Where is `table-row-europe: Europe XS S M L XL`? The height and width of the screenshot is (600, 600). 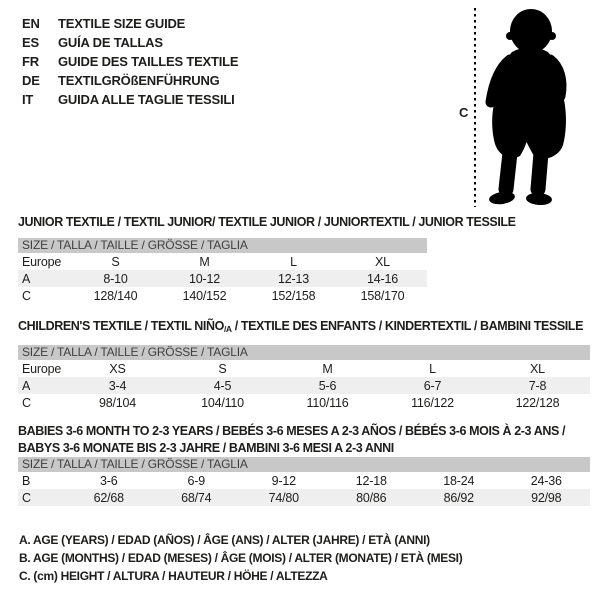 table-row-europe: Europe XS S M L XL is located at coordinates (304, 368).